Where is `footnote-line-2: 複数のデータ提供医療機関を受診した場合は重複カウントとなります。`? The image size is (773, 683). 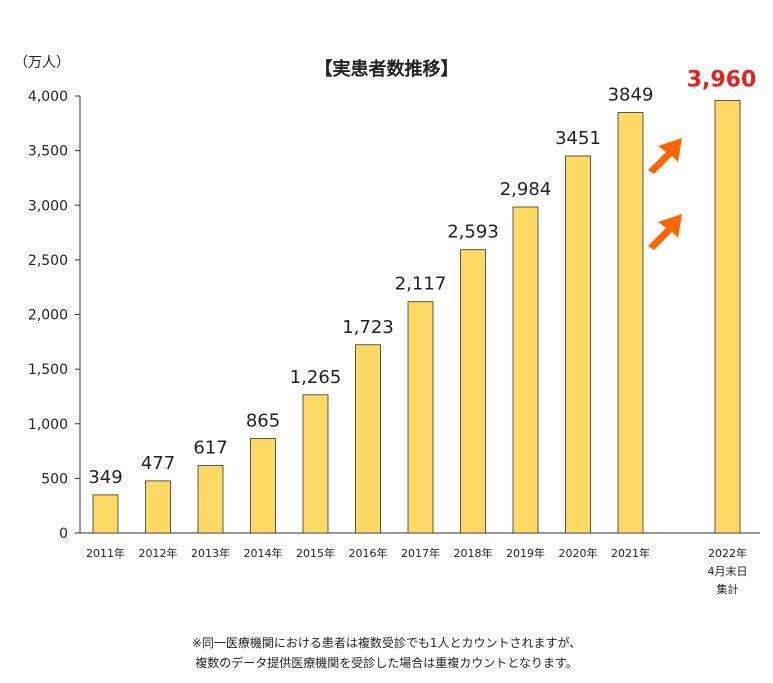
footnote-line-2: 複数のデータ提供医療機関を受診した場合は重複カウントとなります。 is located at coordinates (386, 663).